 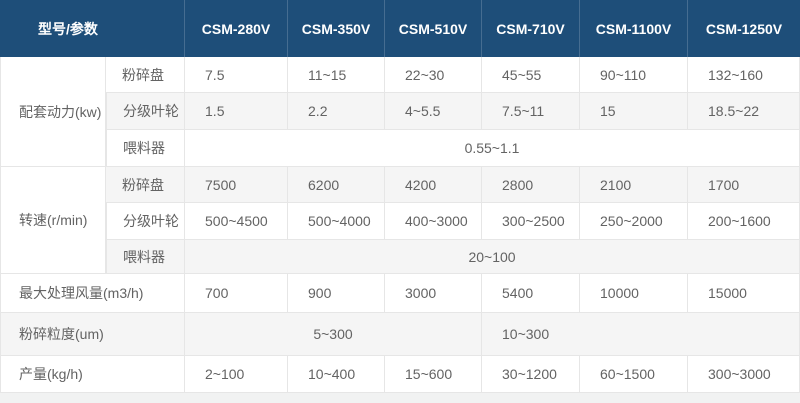 I want to click on table-row-power-impeller: 分级叶轮 1.5 2.2 4~5.5 7.5~11 15 18.5~22, so click(x=400, y=111).